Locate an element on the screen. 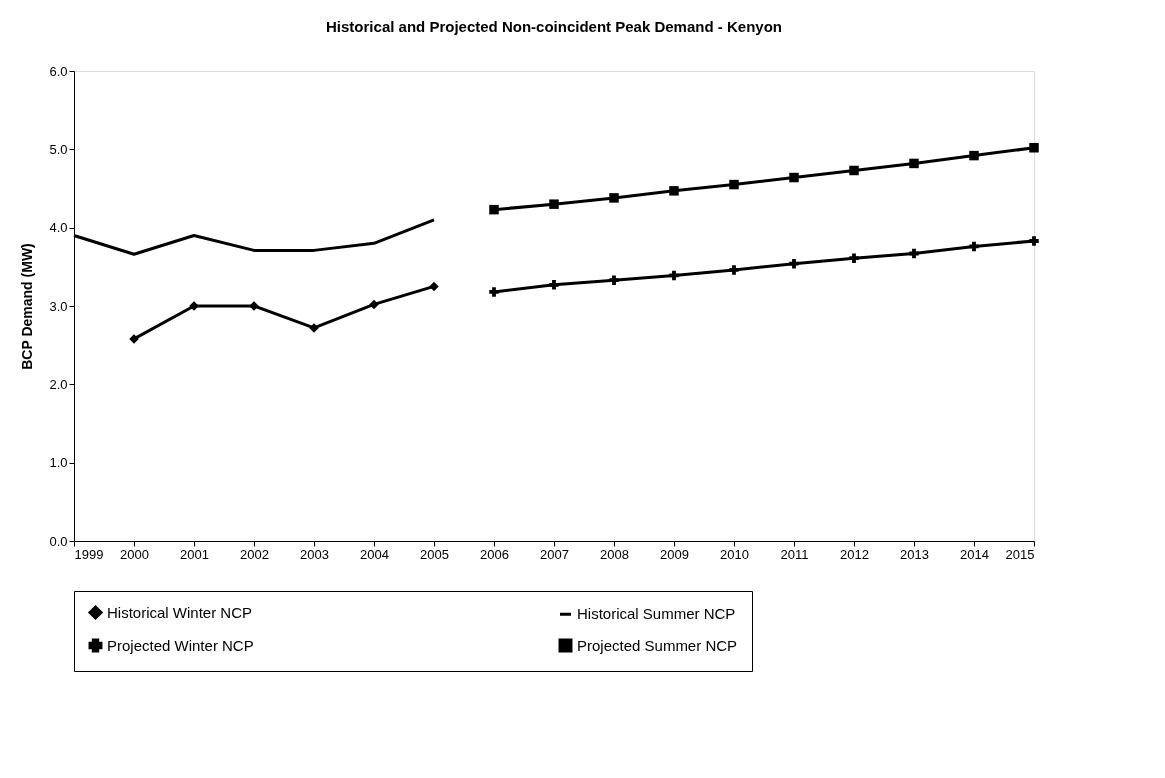  legend-label: Historical Summer NCP is located at coordinates (656, 614).